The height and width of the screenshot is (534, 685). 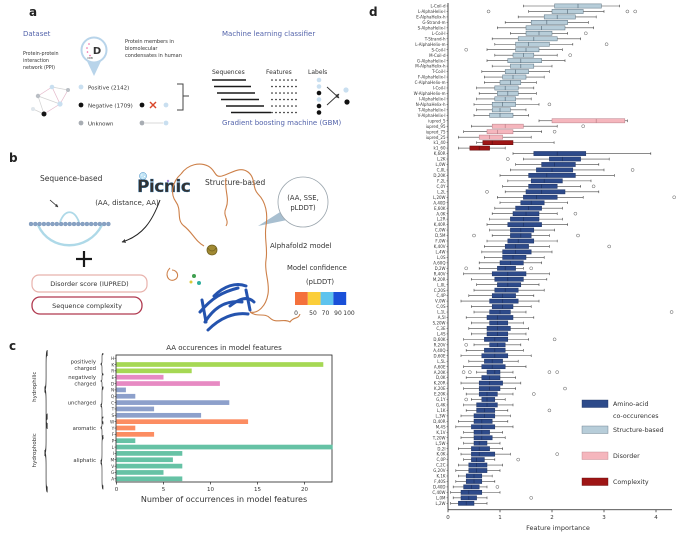 What do you see at coordinates (441, 180) in the screenshot?
I see `row-label: F,2L` at bounding box center [441, 180].